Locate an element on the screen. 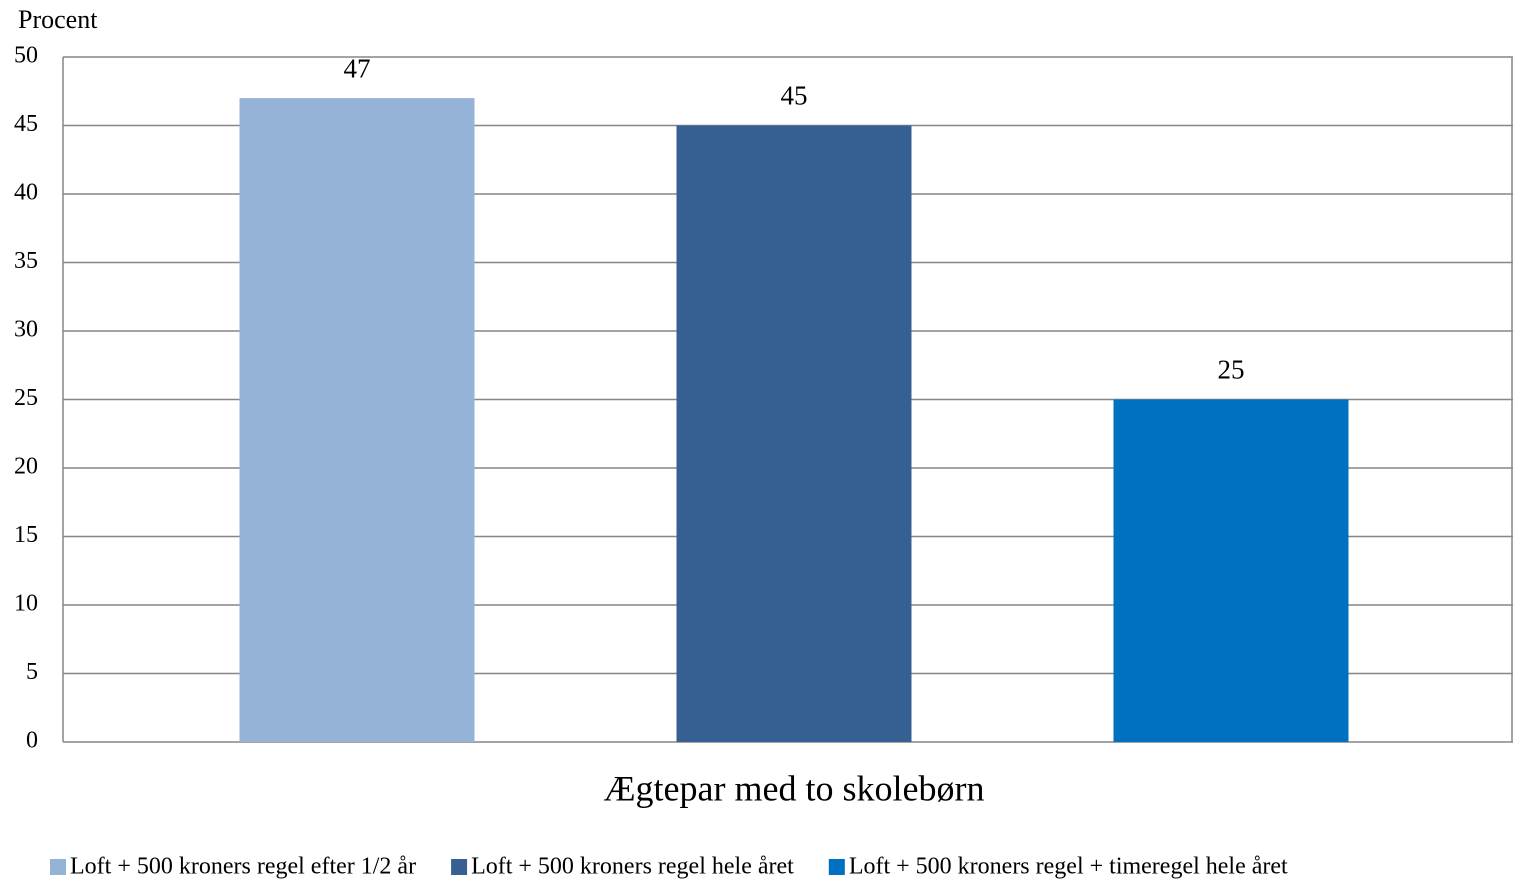 The width and height of the screenshot is (1513, 883). y-tick-label: 50 is located at coordinates (26, 56).